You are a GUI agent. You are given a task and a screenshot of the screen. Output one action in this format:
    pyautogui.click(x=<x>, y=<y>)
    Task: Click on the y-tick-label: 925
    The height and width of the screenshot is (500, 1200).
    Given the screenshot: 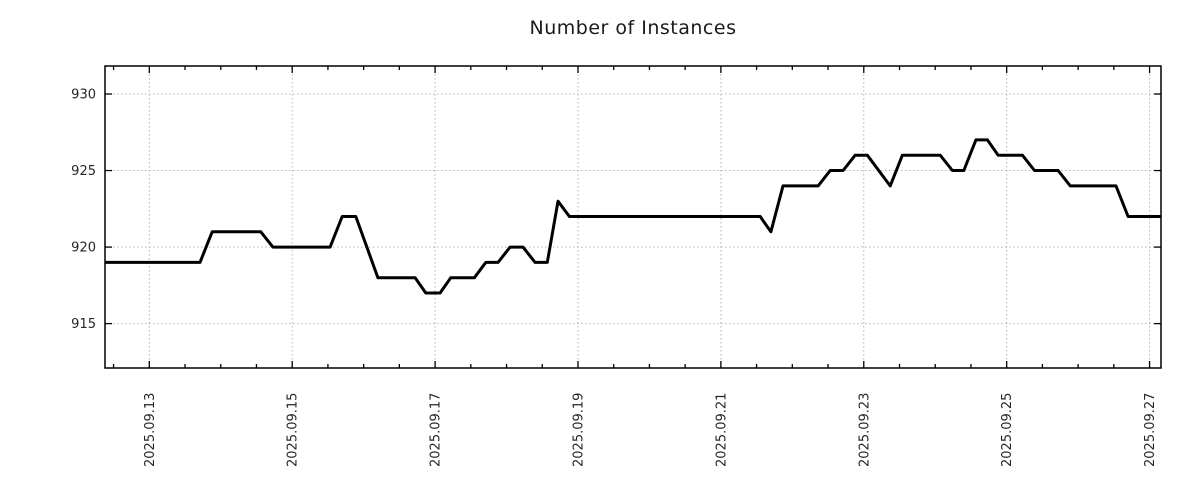 What is the action you would take?
    pyautogui.click(x=83, y=171)
    